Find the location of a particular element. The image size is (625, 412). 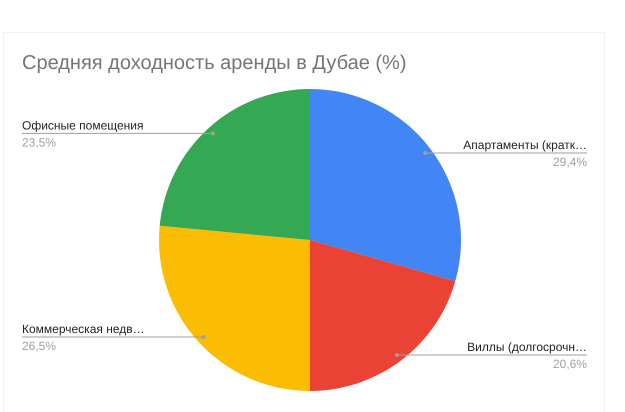

data-label: 20,6% is located at coordinates (570, 364).